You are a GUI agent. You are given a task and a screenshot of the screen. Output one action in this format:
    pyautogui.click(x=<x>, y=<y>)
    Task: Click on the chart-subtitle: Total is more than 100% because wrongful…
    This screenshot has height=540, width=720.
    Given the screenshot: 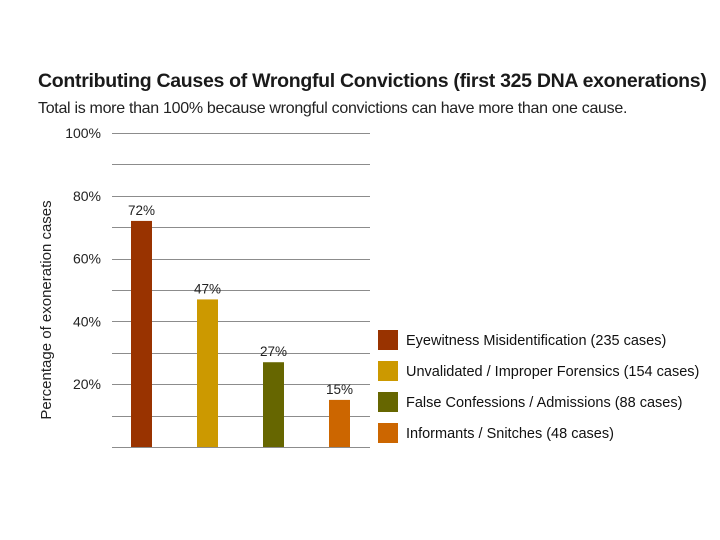 What is the action you would take?
    pyautogui.click(x=333, y=108)
    